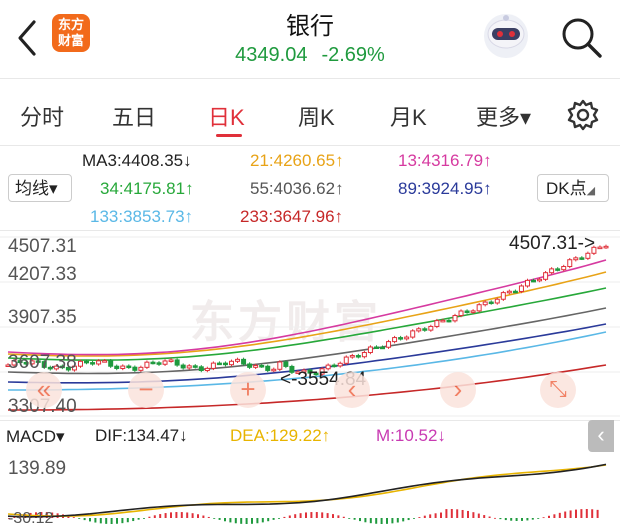  Describe the element at coordinates (42, 317) in the screenshot. I see `y-label: 3907.35` at that location.